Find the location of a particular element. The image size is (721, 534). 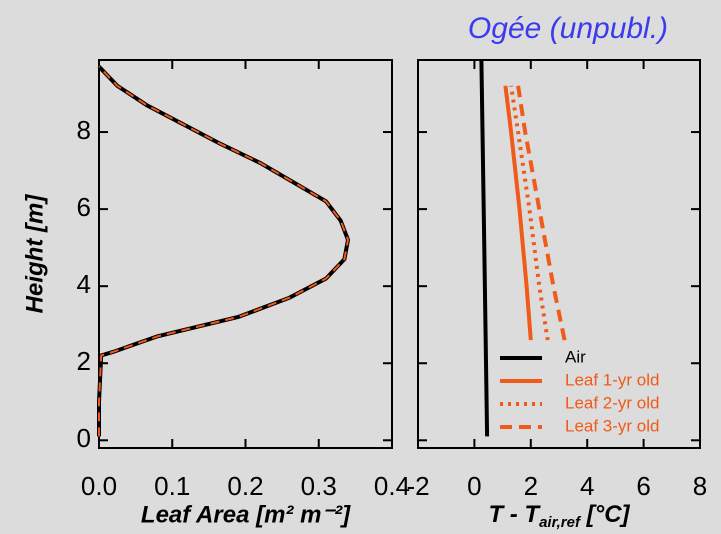

x-tick-label: -2 is located at coordinates (417, 486).